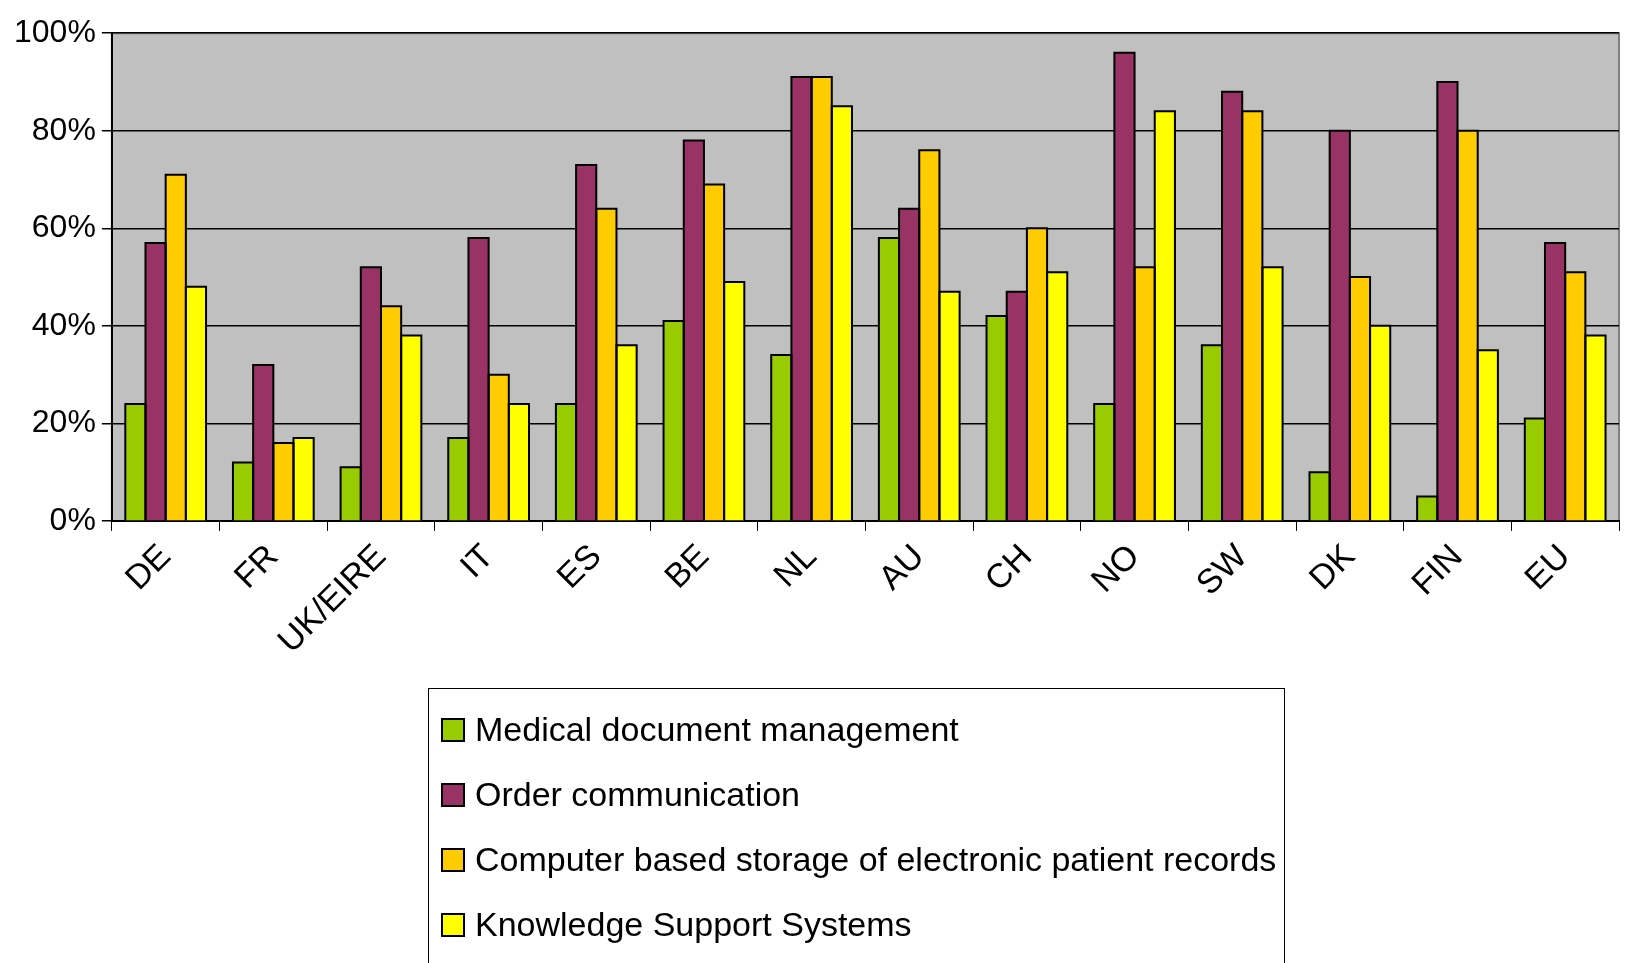 Image resolution: width=1631 pixels, height=963 pixels. I want to click on legend-label: Computer based storage of electronic patient records, so click(876, 859).